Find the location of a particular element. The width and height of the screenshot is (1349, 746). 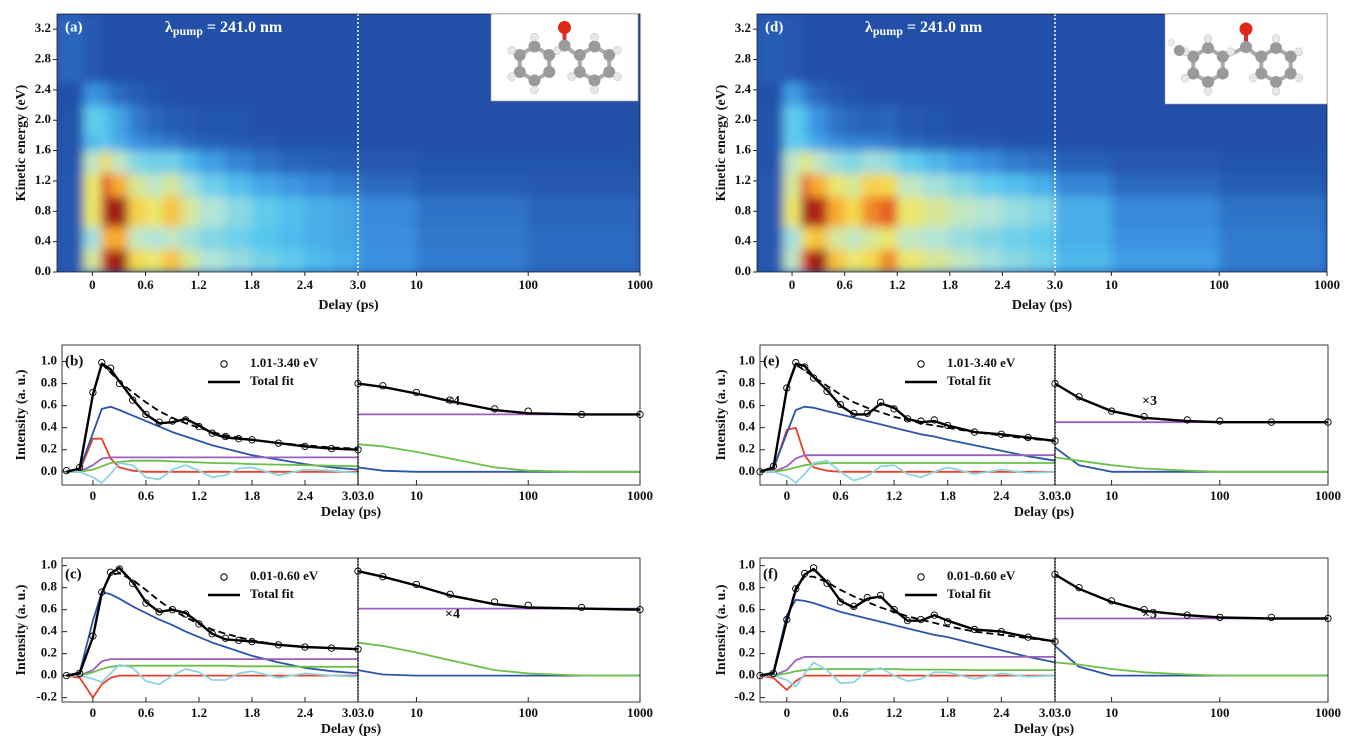

heatmap-blur is located at coordinates (1042, 143).